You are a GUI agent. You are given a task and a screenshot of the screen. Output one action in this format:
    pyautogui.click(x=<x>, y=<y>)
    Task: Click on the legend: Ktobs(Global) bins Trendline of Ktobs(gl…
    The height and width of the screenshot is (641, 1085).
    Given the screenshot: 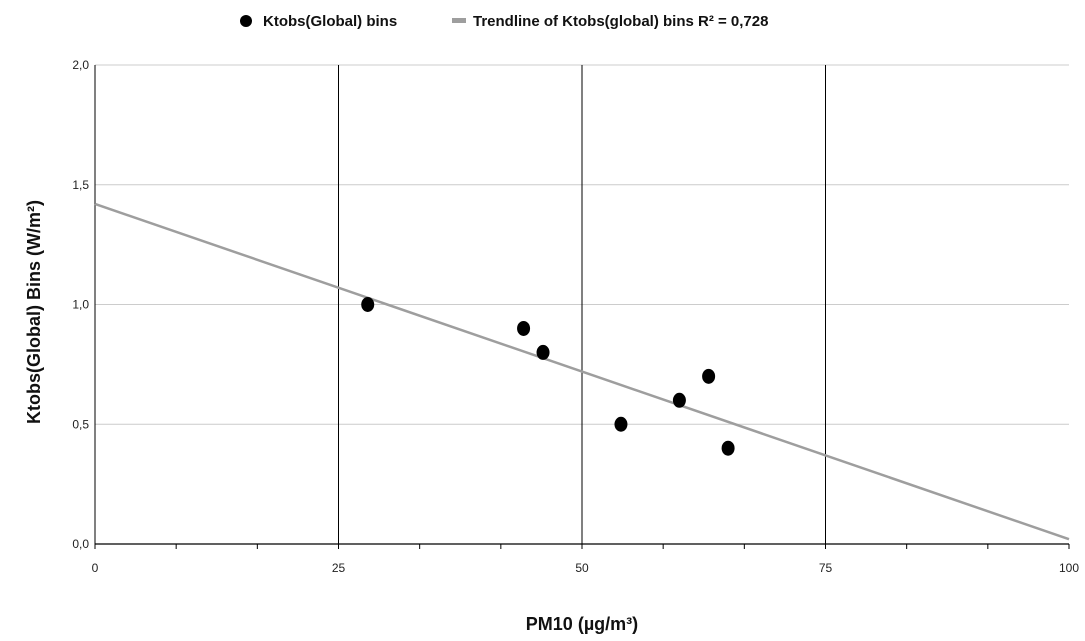 What is the action you would take?
    pyautogui.click(x=504, y=21)
    